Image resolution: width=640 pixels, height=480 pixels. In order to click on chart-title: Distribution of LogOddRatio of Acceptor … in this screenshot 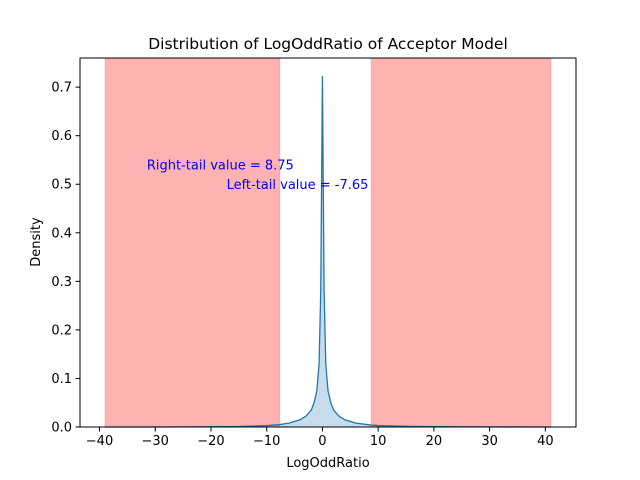, I will do `click(328, 44)`.